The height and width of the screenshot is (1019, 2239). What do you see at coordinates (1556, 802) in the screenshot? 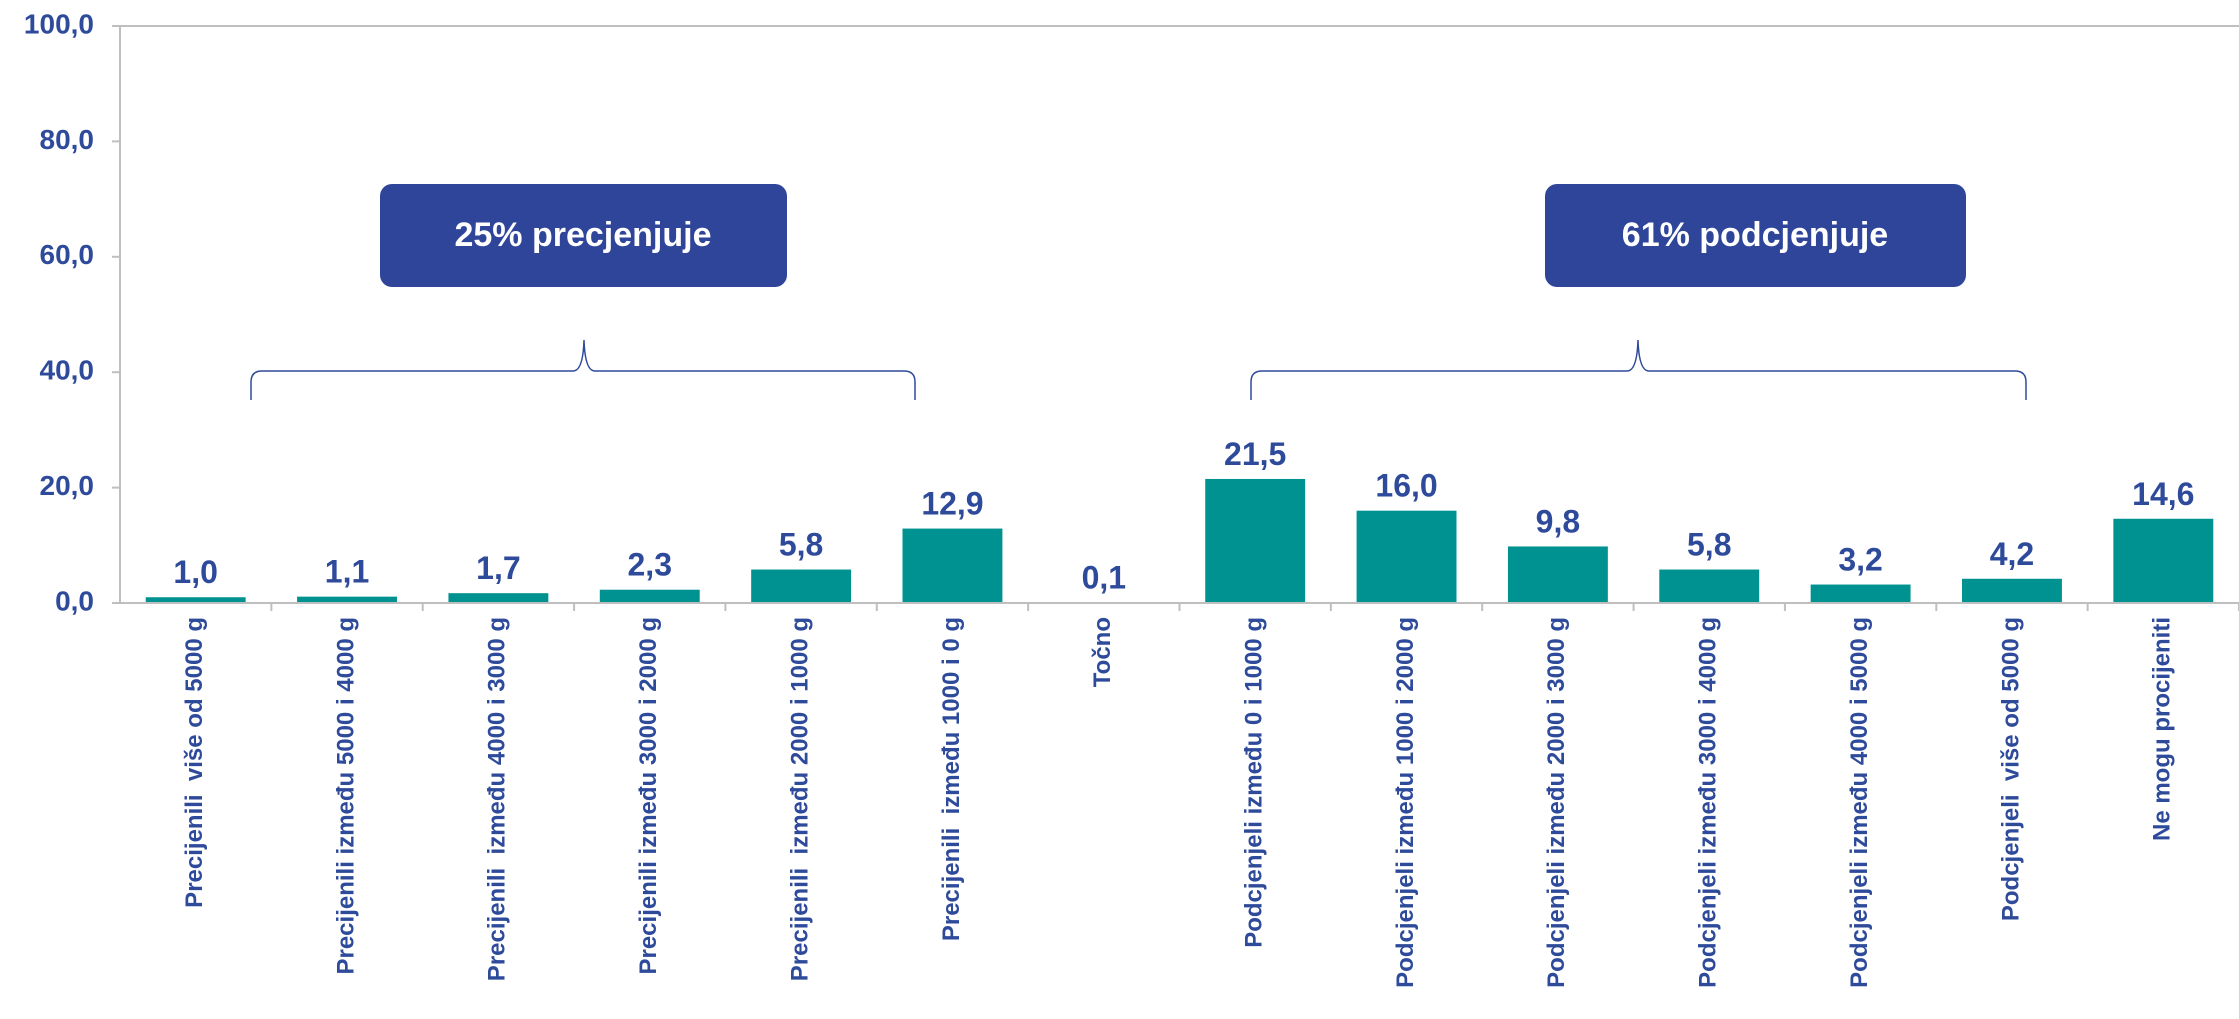
I see `x-tick-label: Podcjenjeli između 2000 i 3000 g` at bounding box center [1556, 802].